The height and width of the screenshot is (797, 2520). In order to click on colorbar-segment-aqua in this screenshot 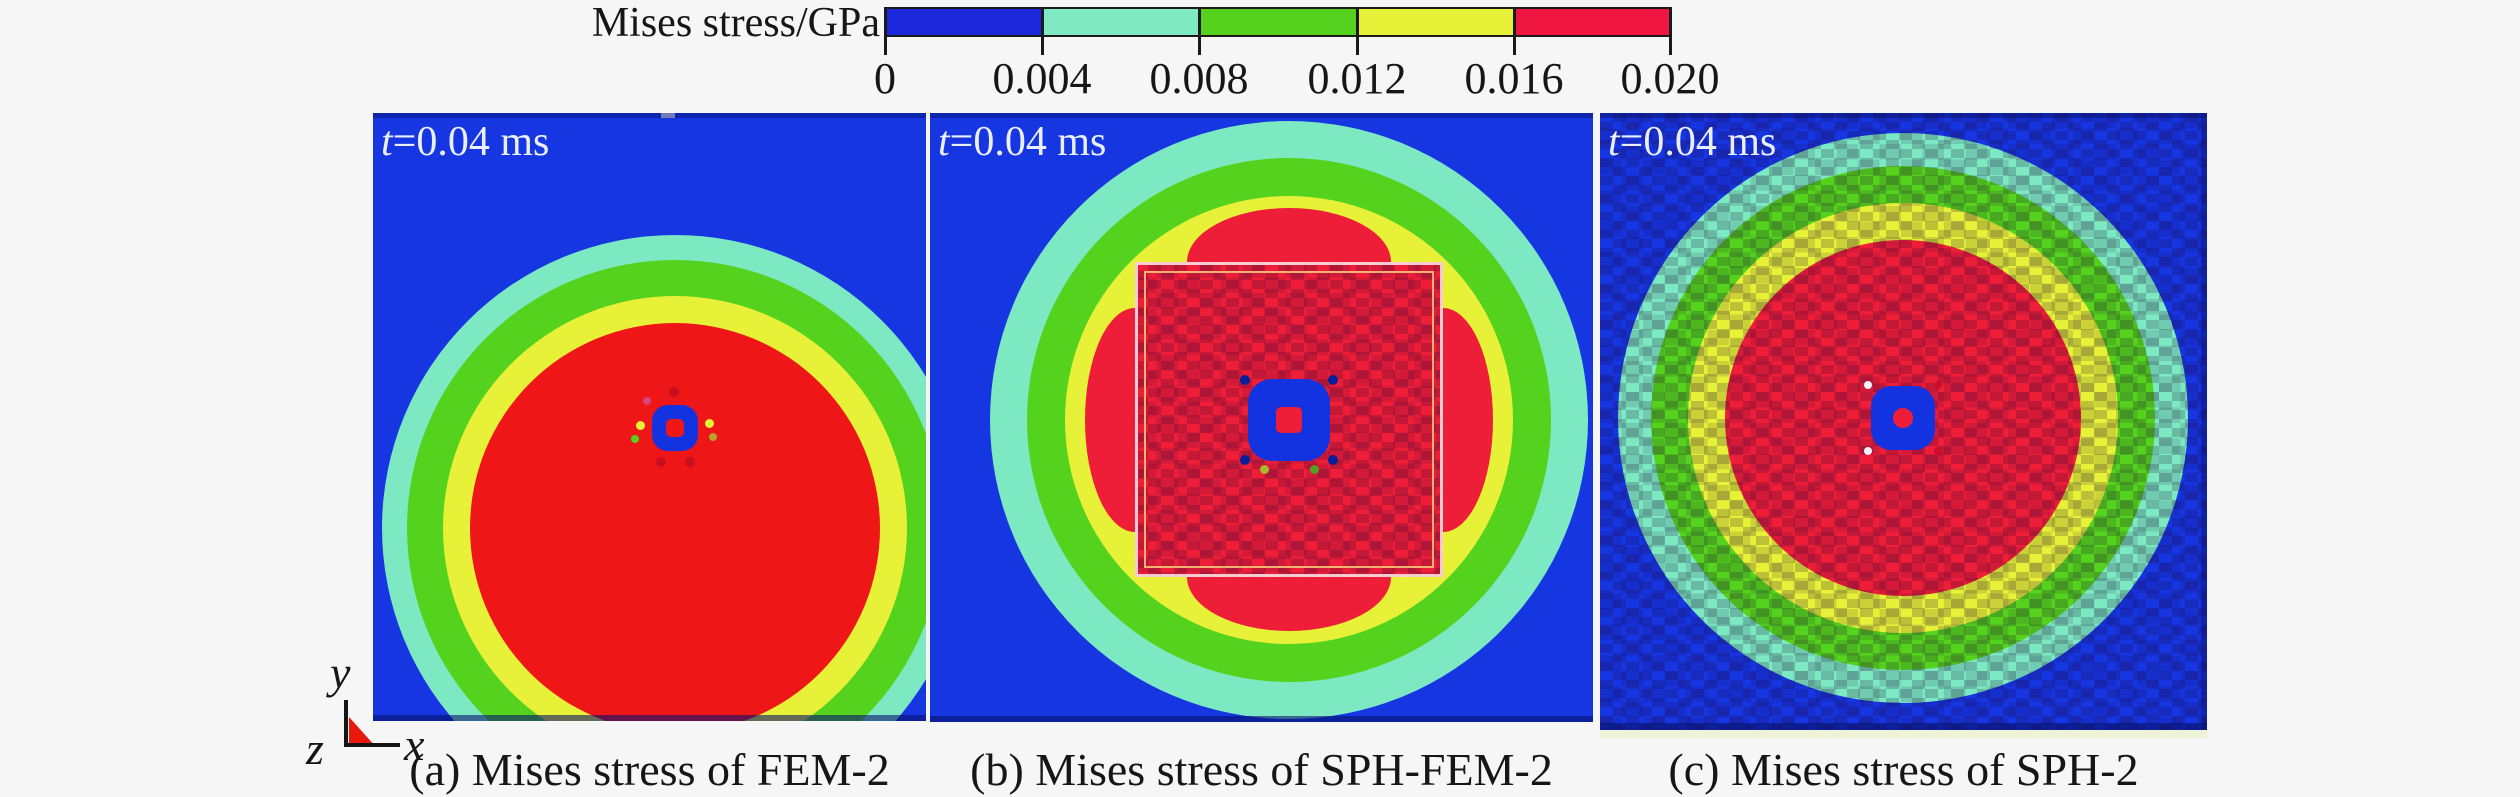, I will do `click(1121, 22)`.